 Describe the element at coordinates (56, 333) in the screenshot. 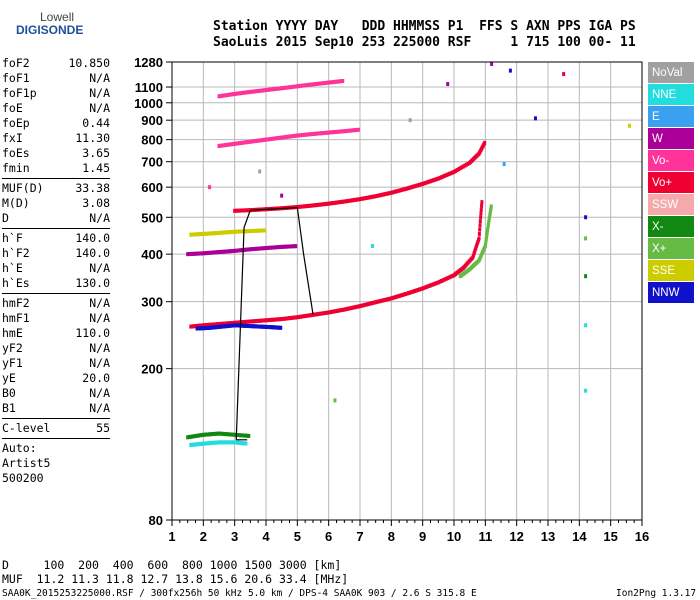

I see `param-row: hmE 110.0` at that location.